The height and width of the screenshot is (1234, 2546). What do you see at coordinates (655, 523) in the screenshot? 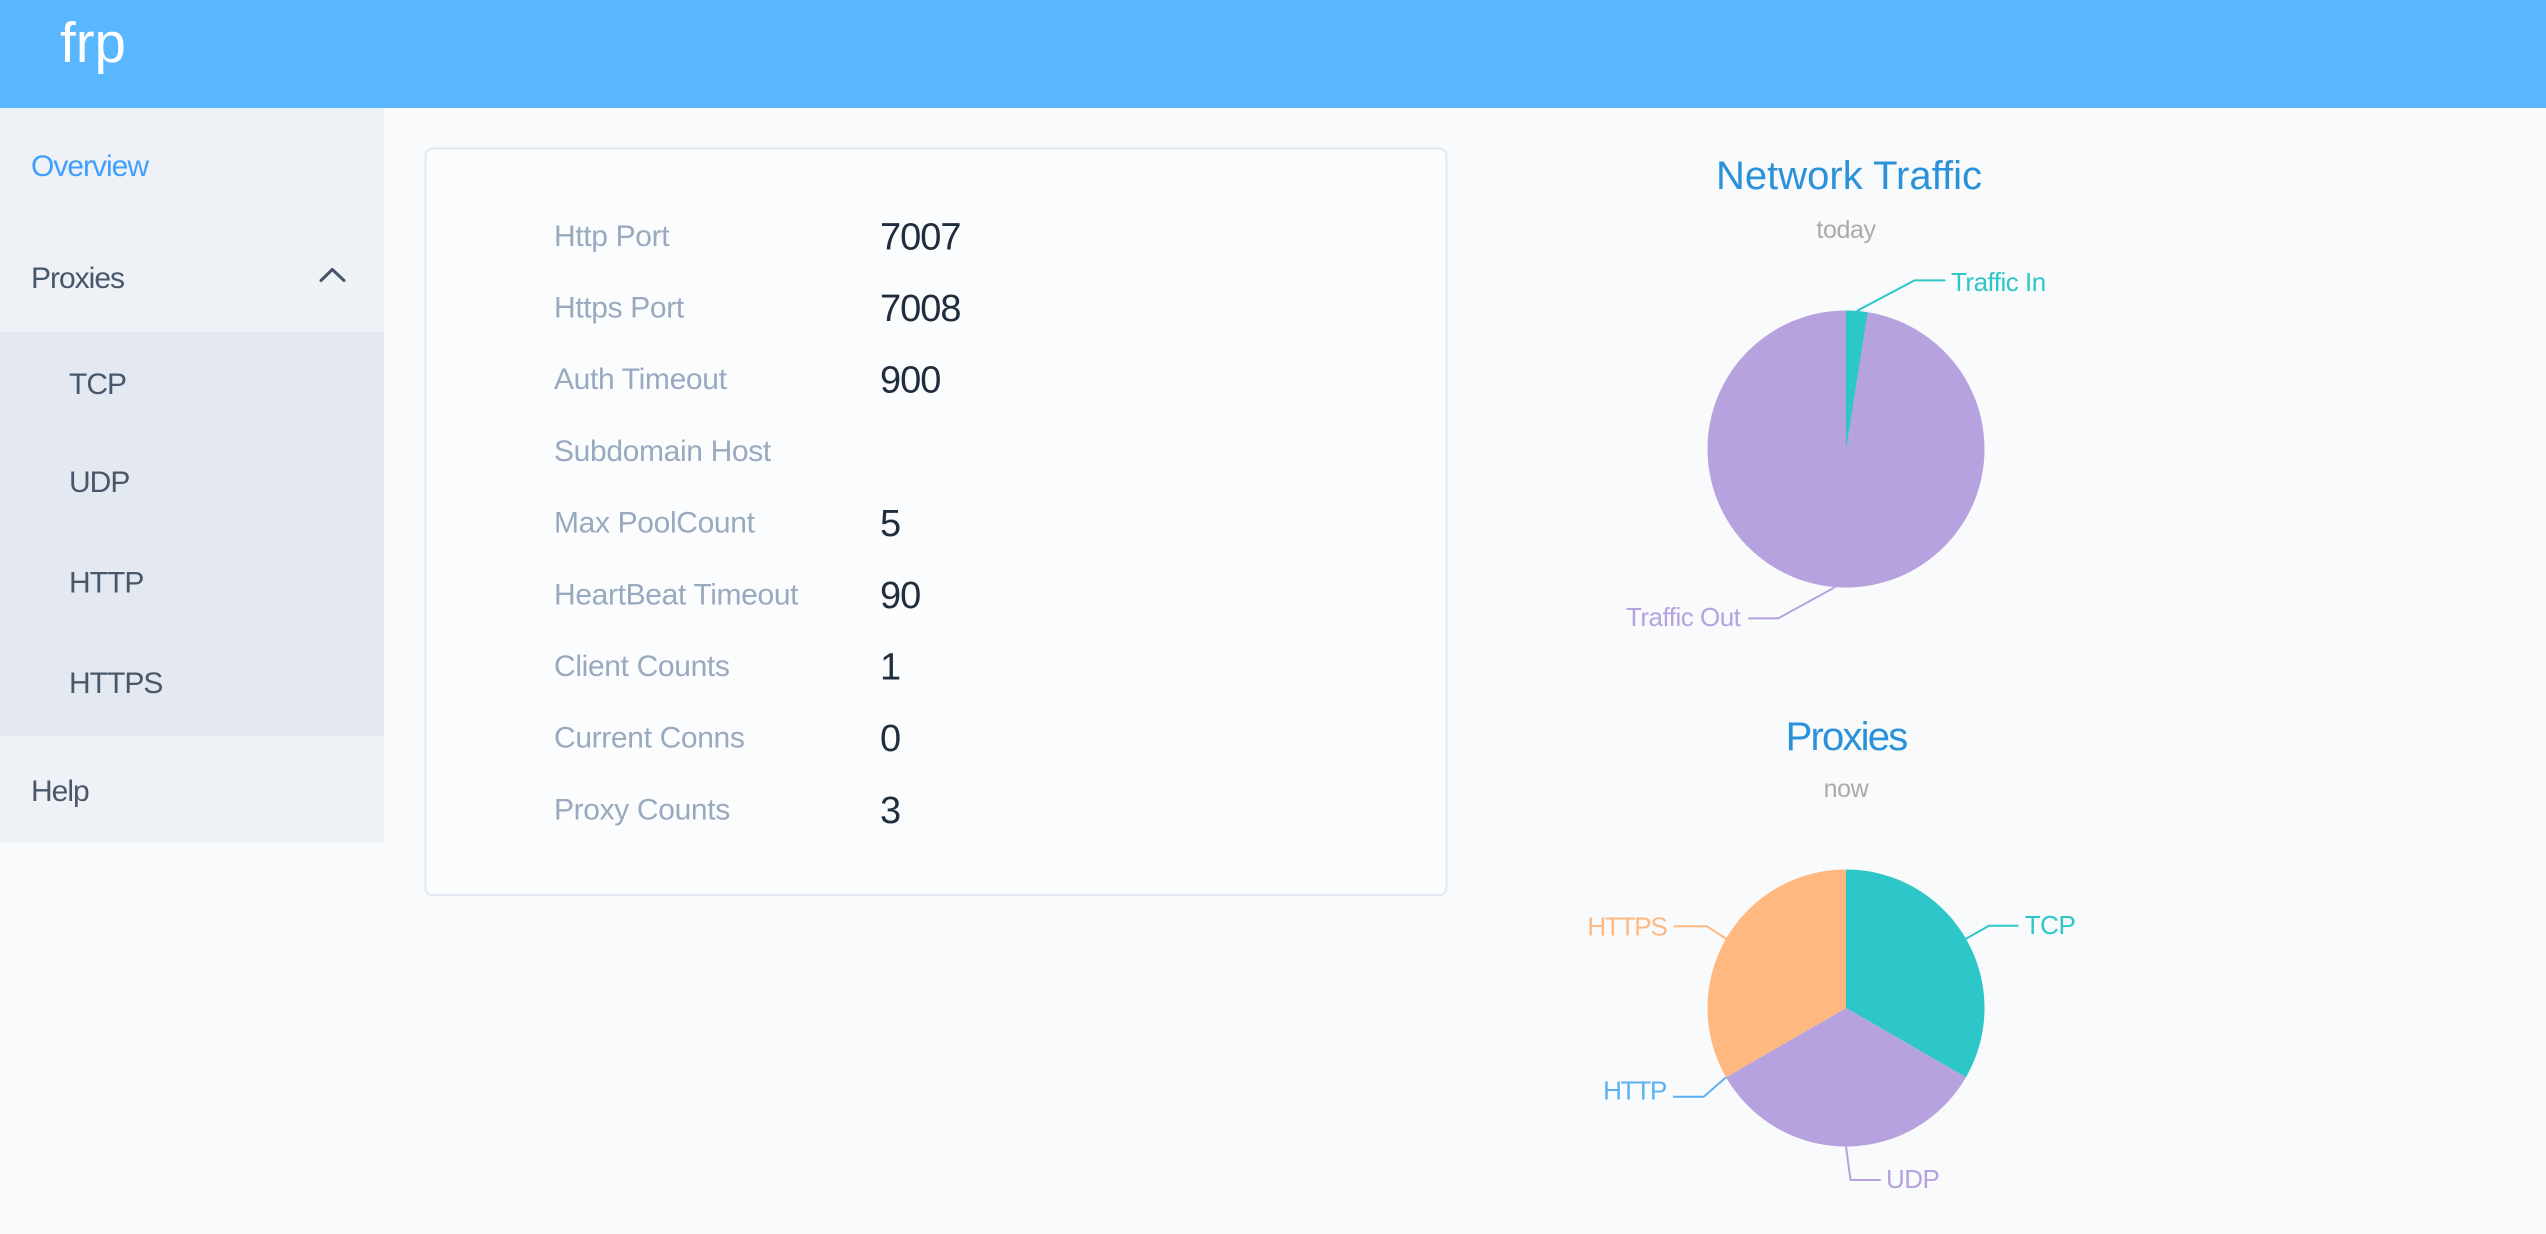
I see `svg-text: Max PoolCount` at bounding box center [655, 523].